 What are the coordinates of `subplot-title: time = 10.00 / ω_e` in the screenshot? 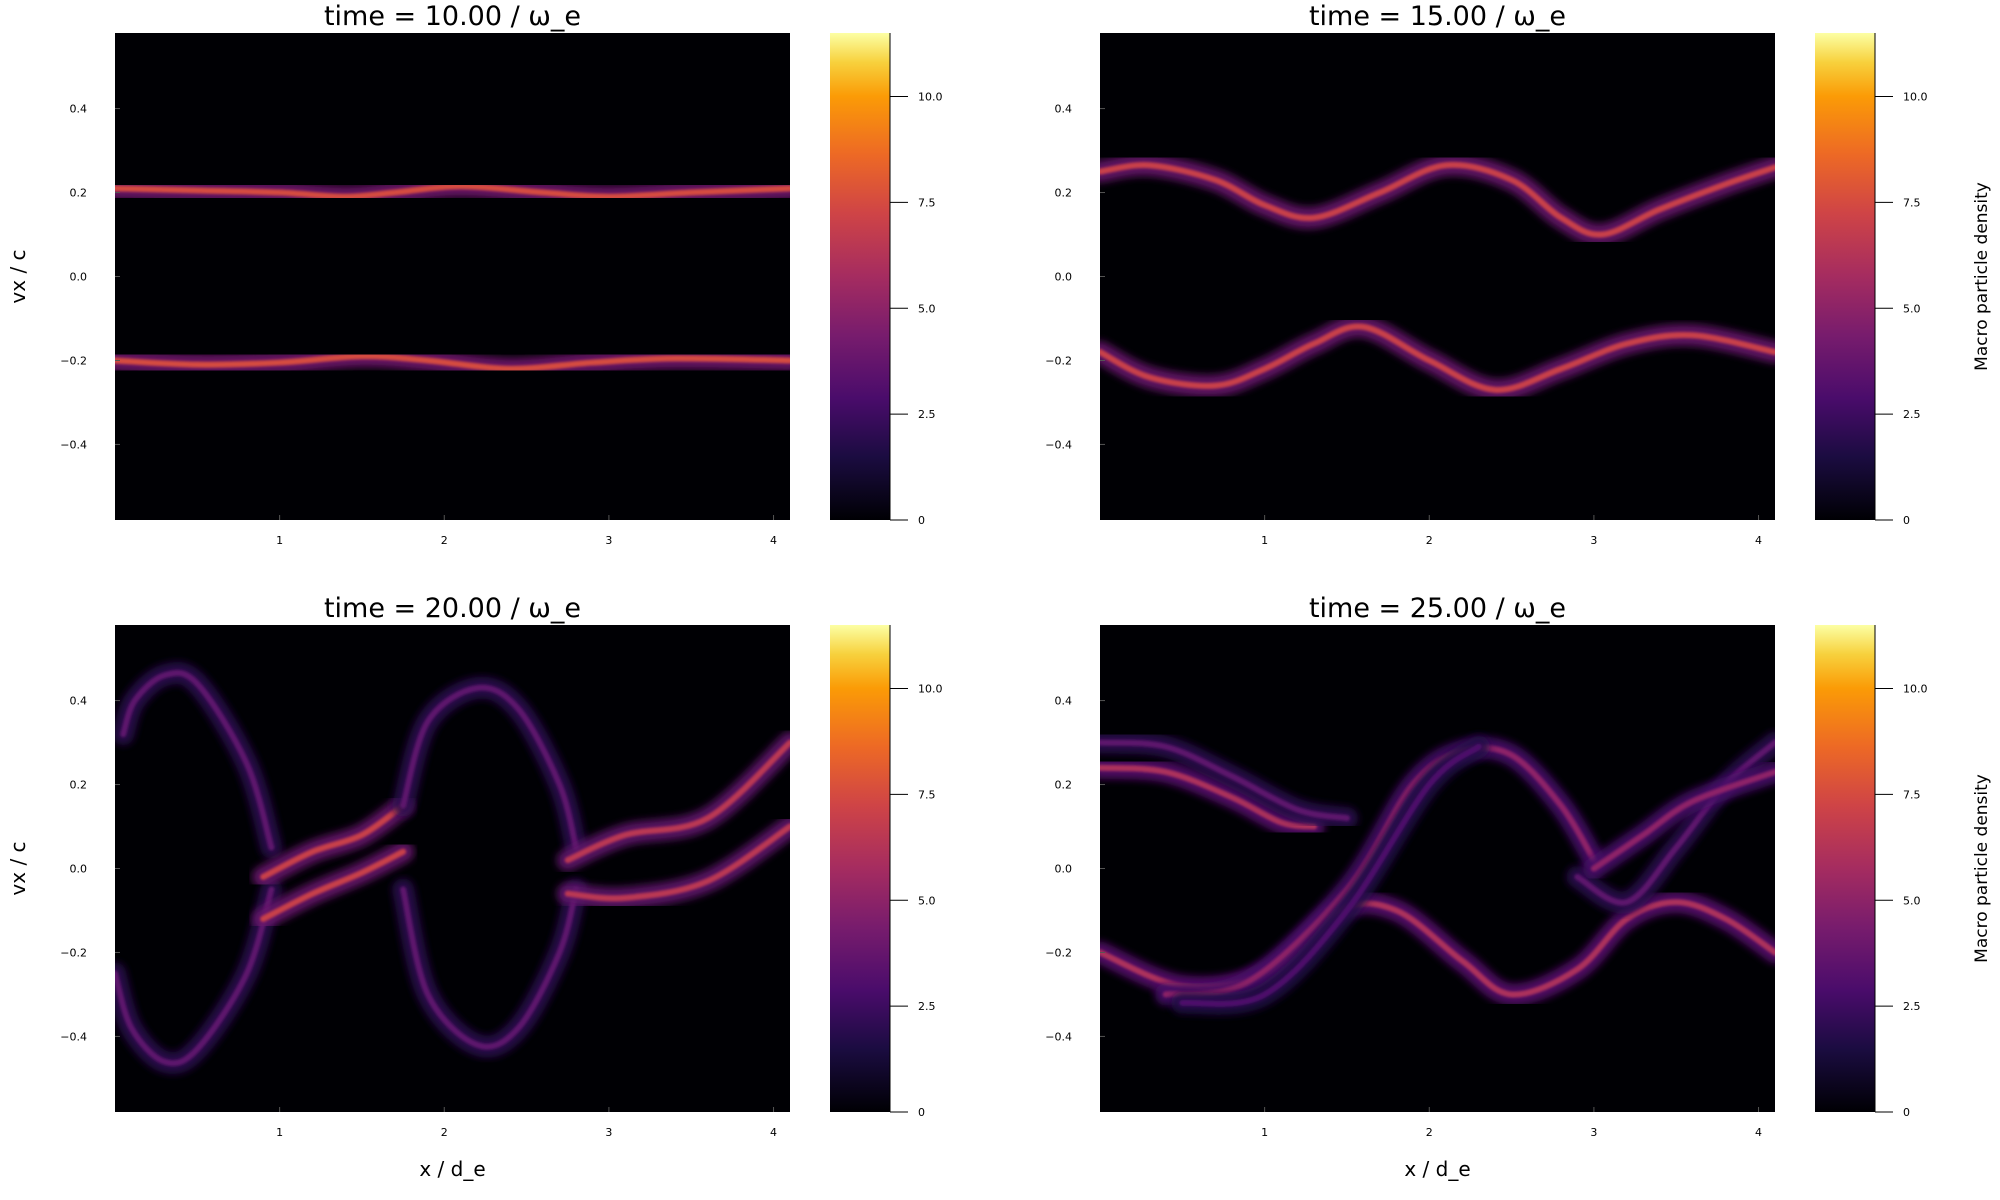 It's located at (452, 16).